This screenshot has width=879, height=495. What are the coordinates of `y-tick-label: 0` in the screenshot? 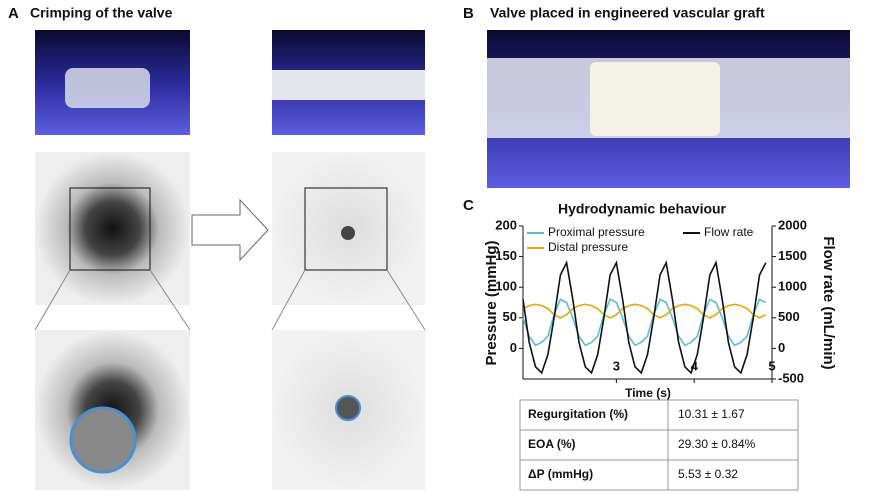 It's located at (513, 347).